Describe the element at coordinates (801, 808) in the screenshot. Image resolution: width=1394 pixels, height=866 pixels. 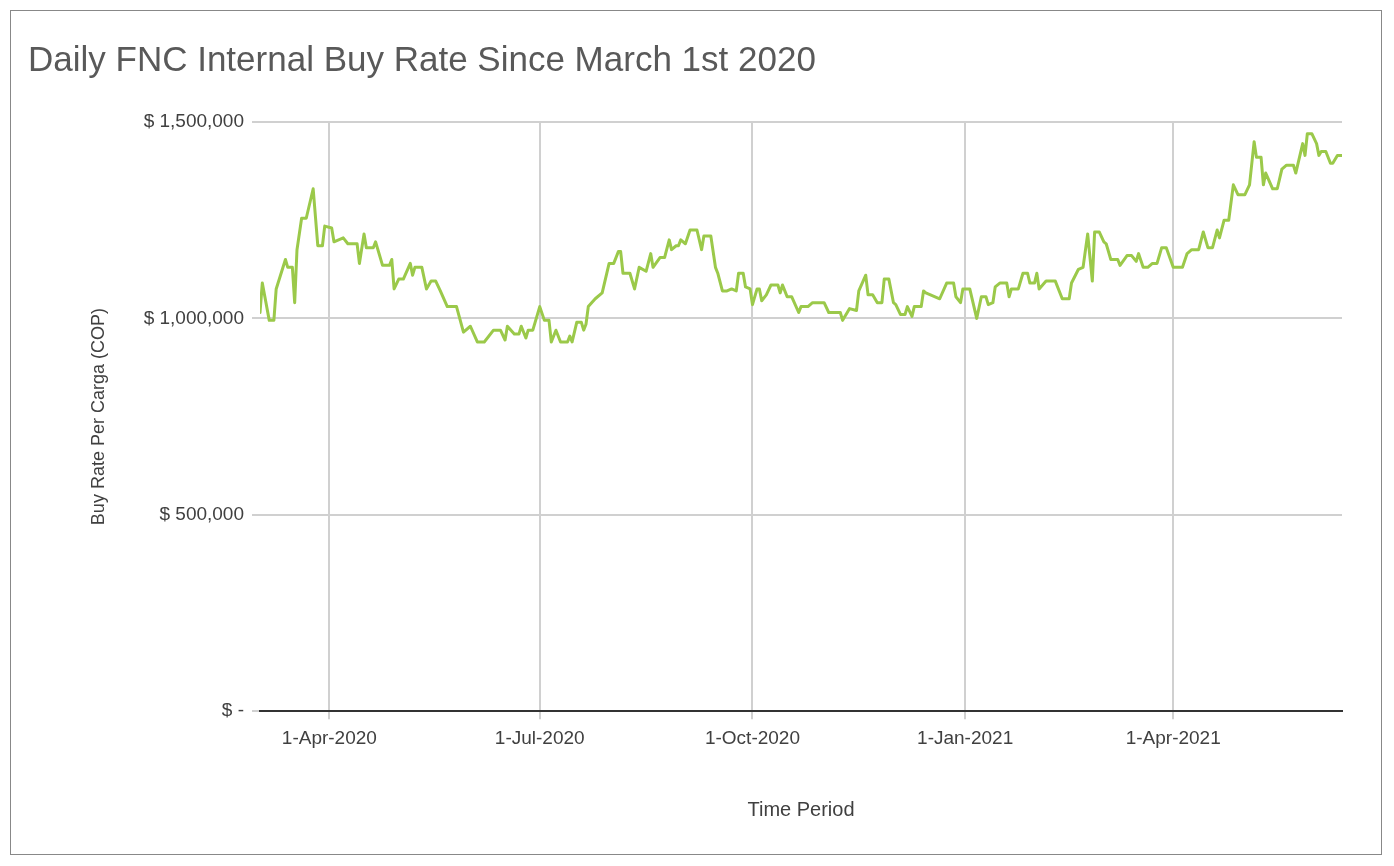
I see `x-axis-title: Time Period` at that location.